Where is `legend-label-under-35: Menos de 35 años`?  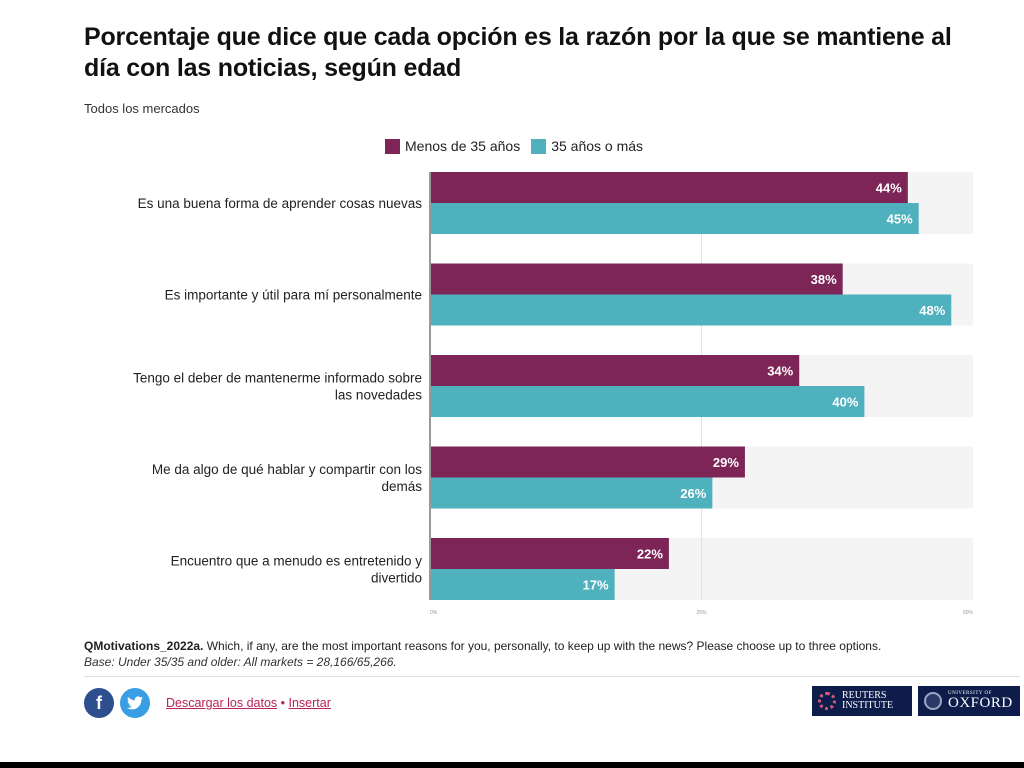
legend-label-under-35: Menos de 35 años is located at coordinates (463, 146).